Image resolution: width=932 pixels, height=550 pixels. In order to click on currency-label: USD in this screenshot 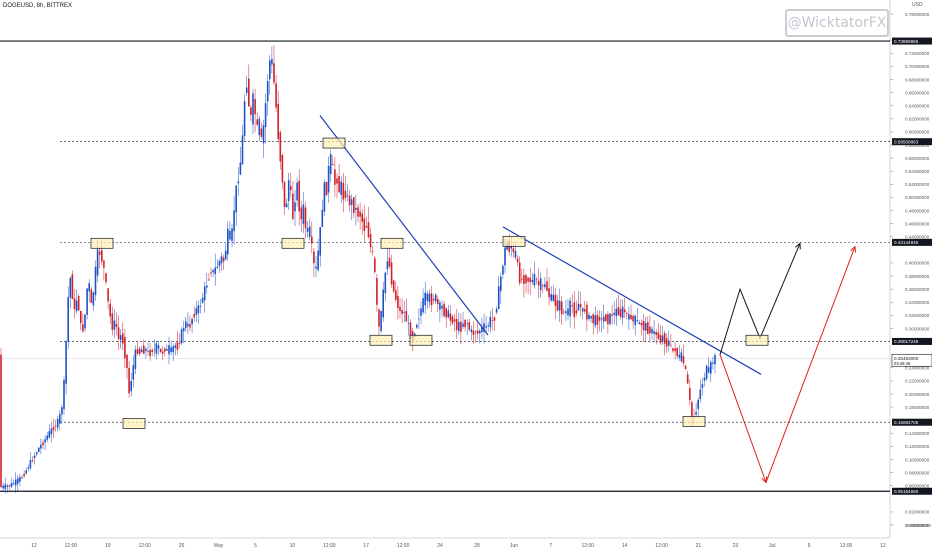, I will do `click(917, 5)`.